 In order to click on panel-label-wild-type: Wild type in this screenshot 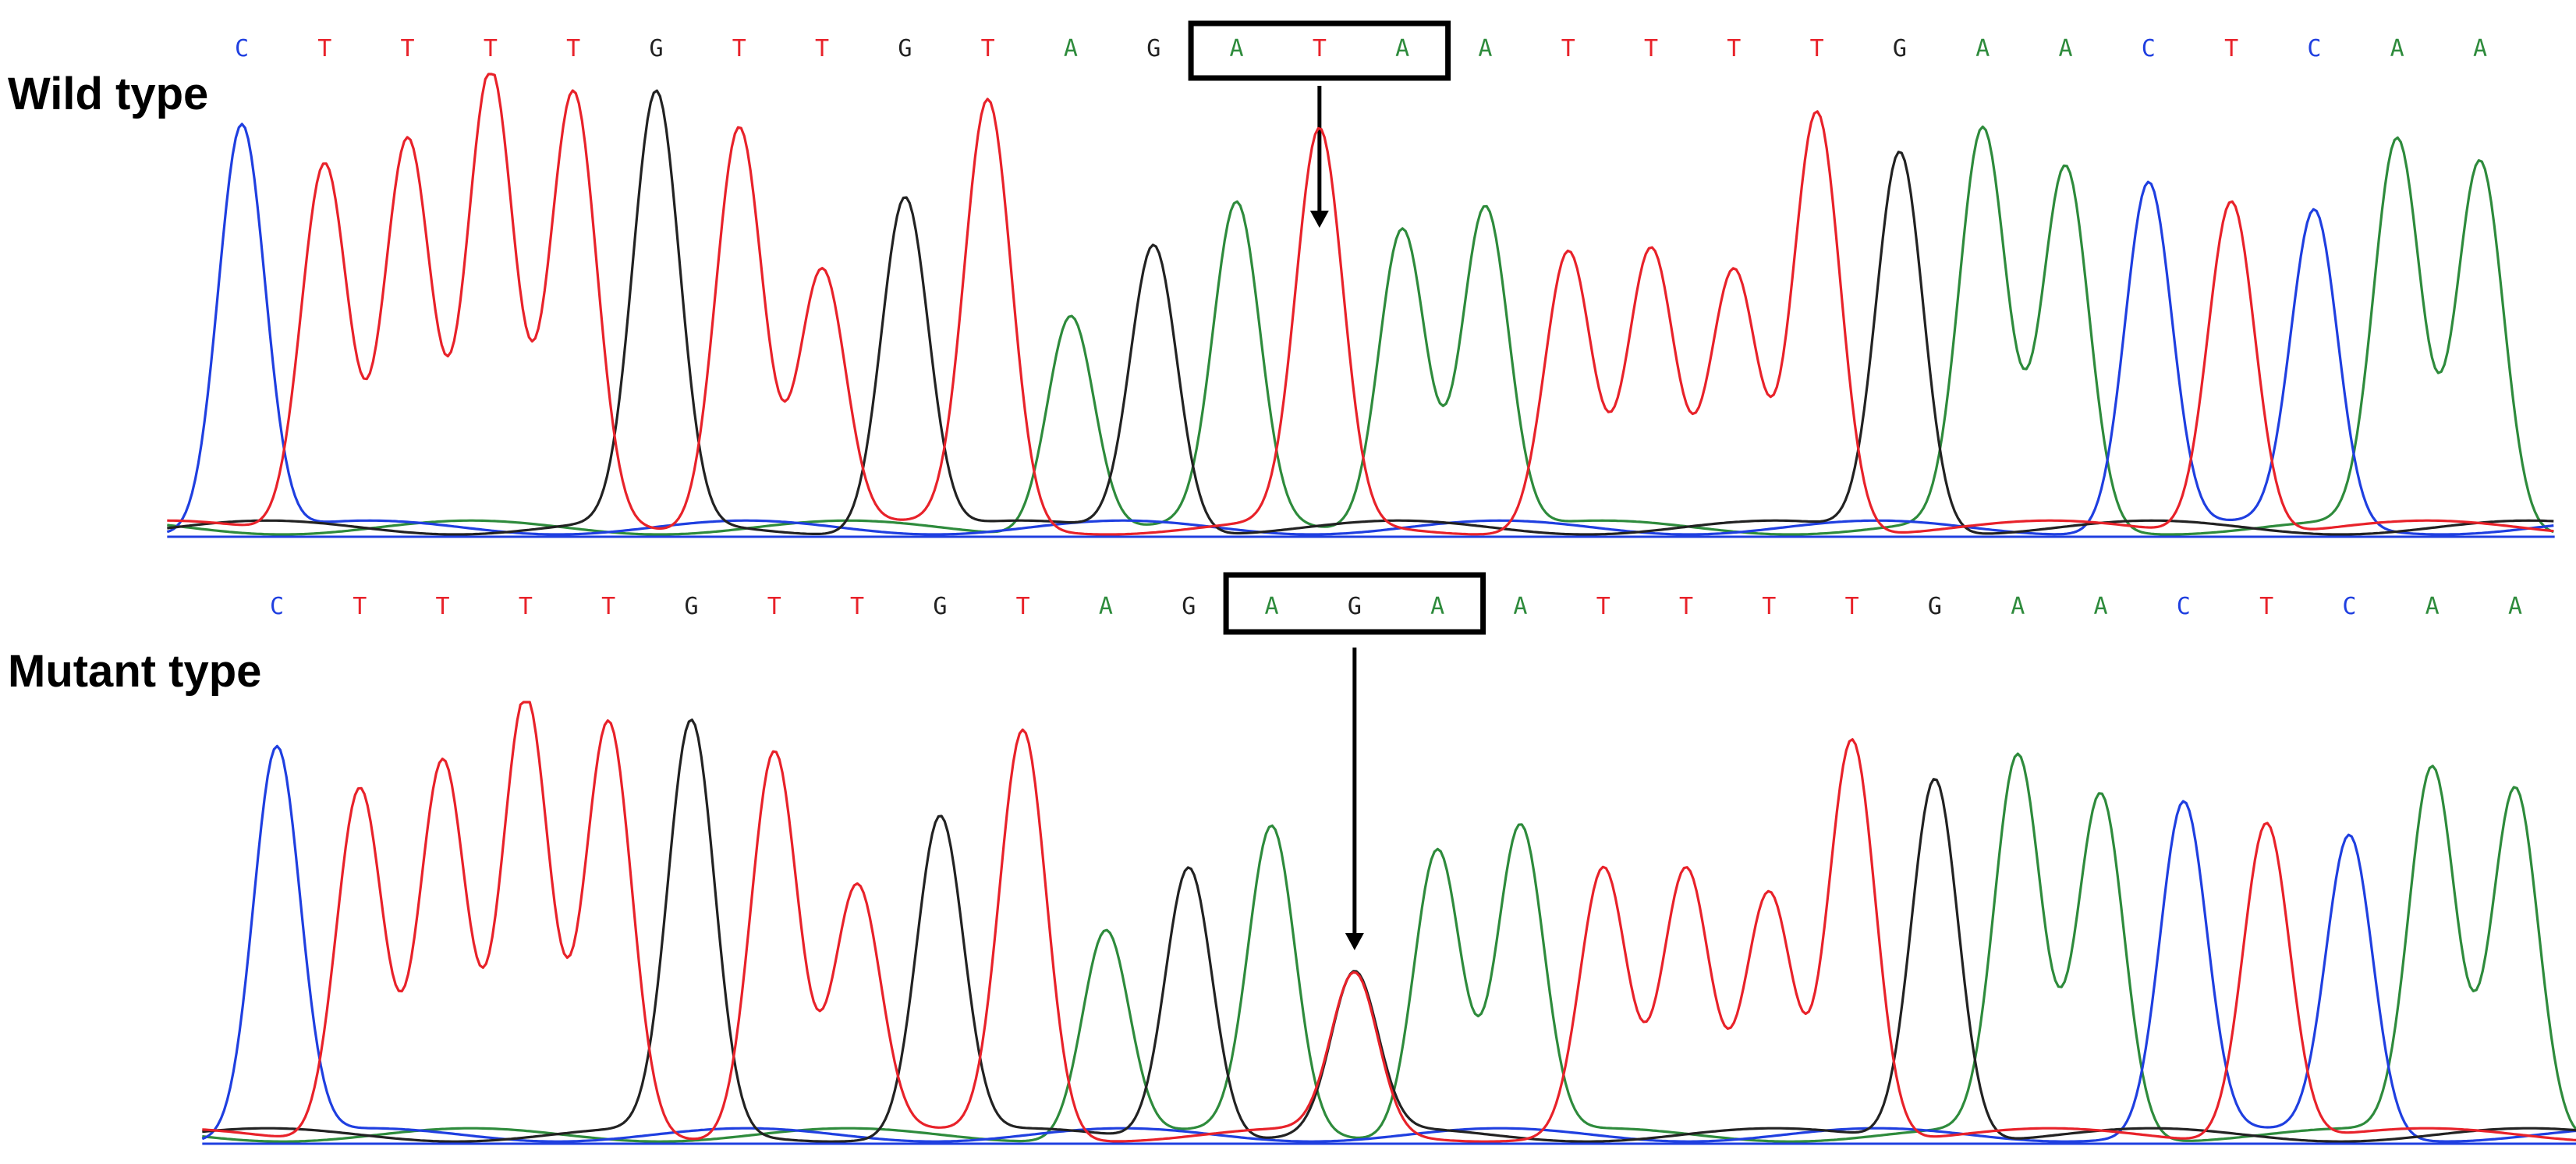, I will do `click(108, 94)`.